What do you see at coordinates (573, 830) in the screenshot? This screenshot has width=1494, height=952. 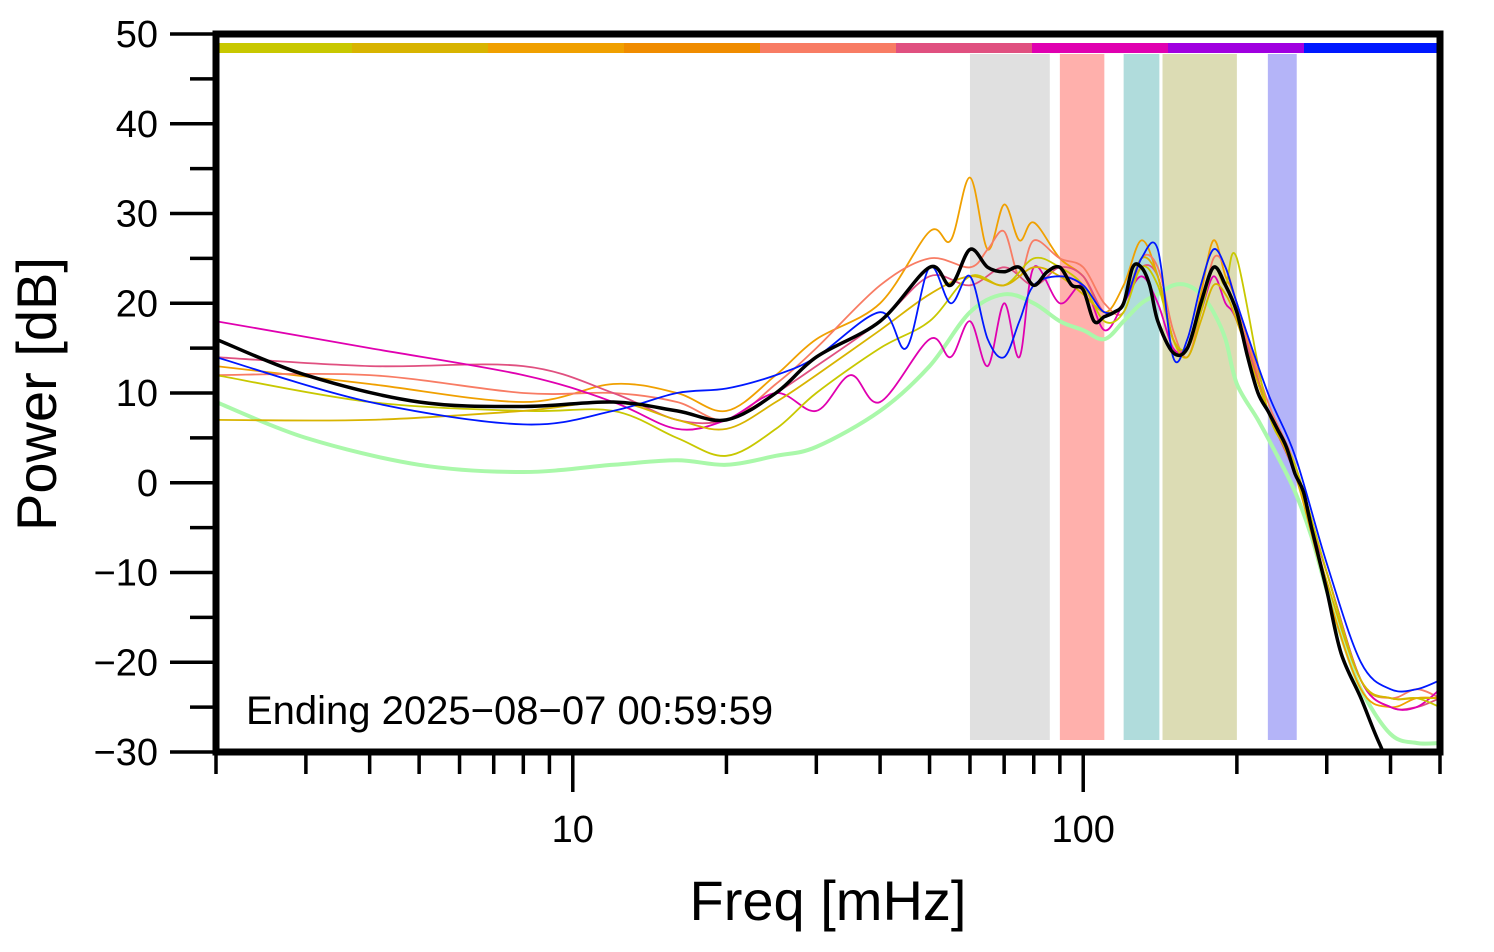 I see `x-tick-label: 10` at bounding box center [573, 830].